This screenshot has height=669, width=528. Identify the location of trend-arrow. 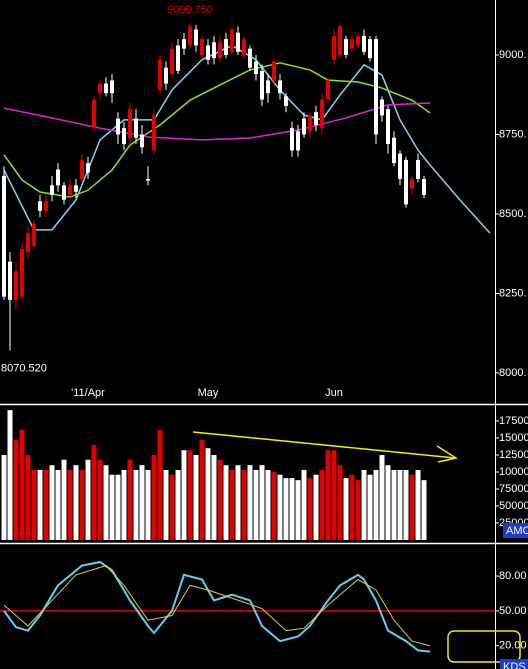
(325, 447).